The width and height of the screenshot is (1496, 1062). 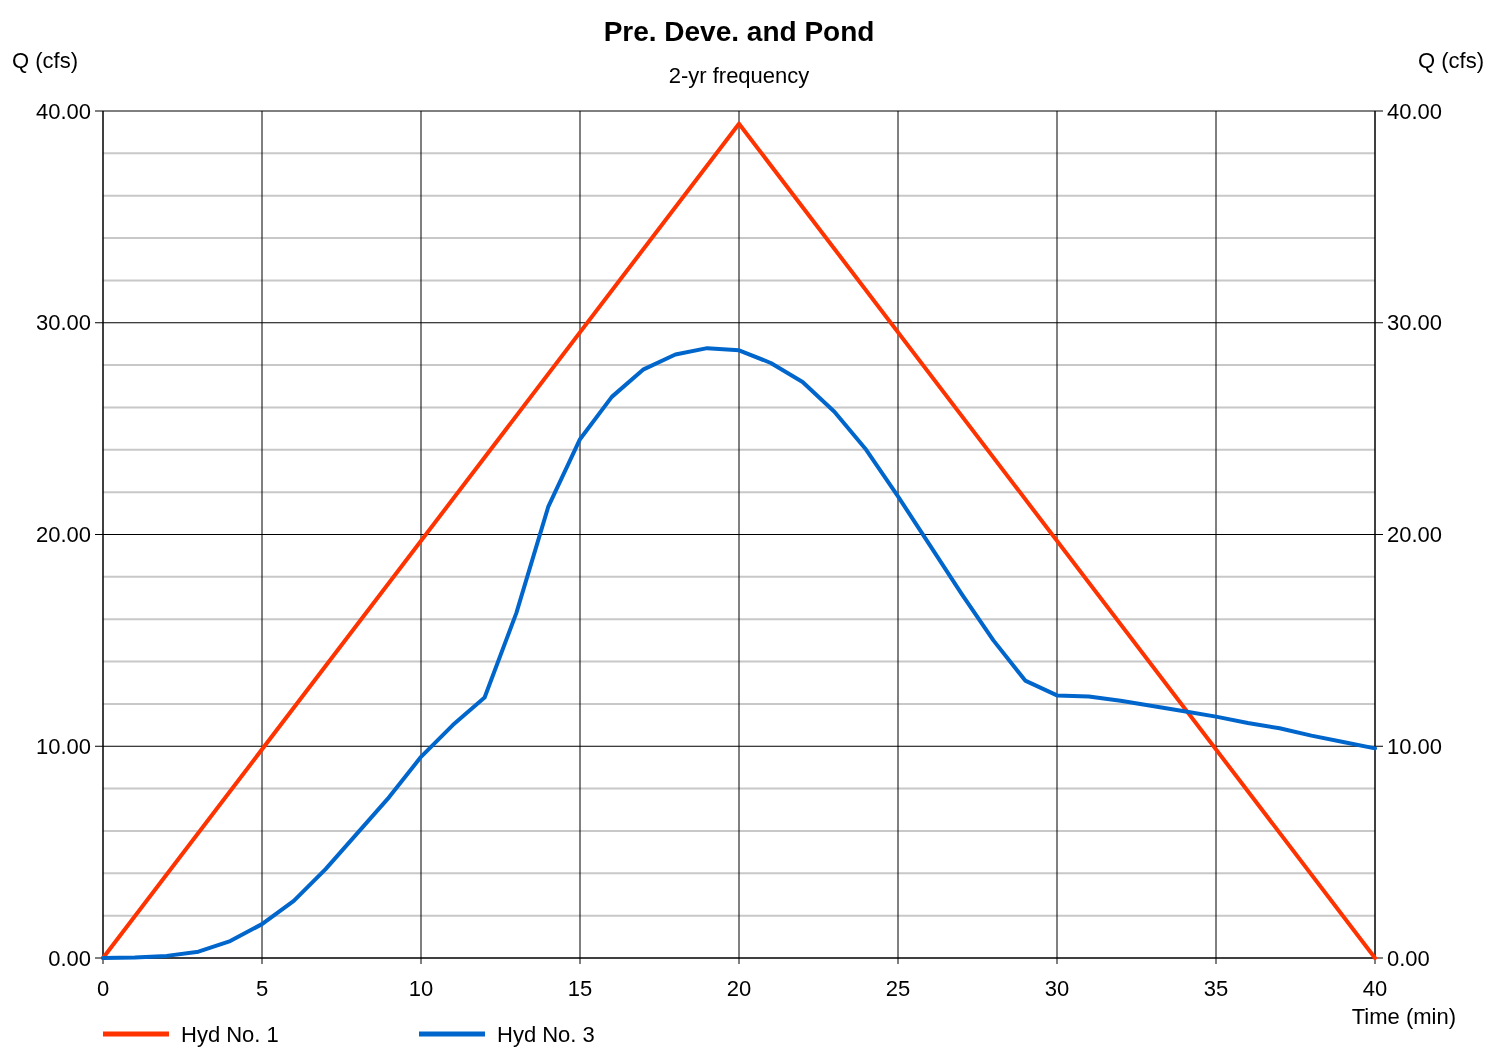 I want to click on y-tick-label: 30.00, so click(x=63, y=323).